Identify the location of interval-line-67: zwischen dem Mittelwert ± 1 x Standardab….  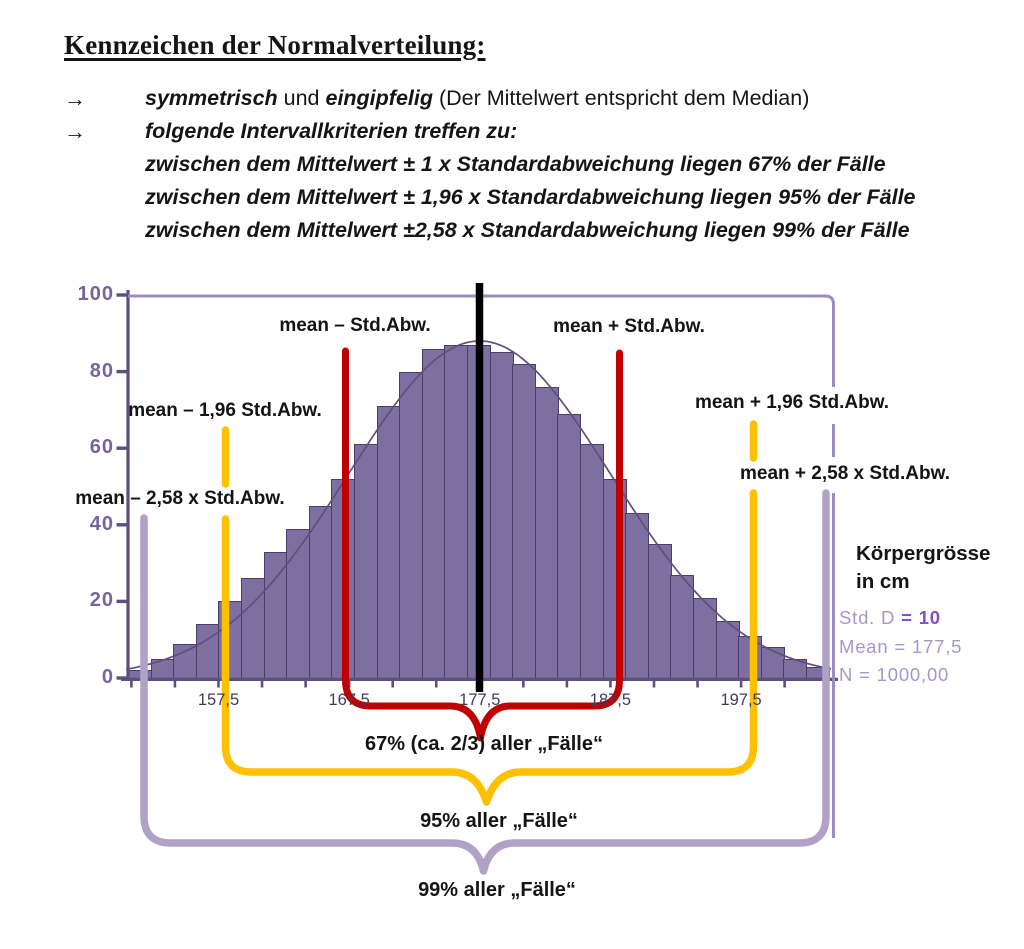
(515, 164).